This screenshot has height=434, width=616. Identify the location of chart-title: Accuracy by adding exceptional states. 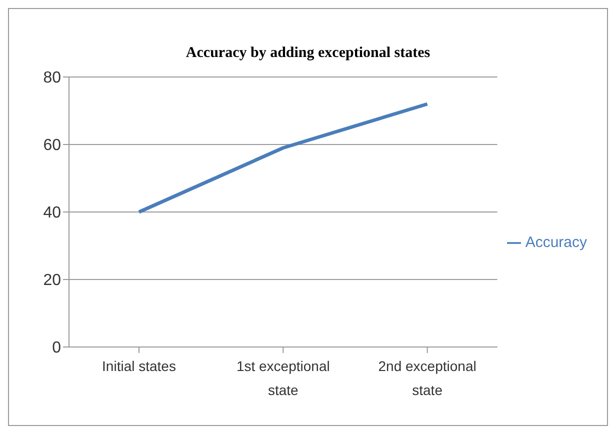
(308, 54).